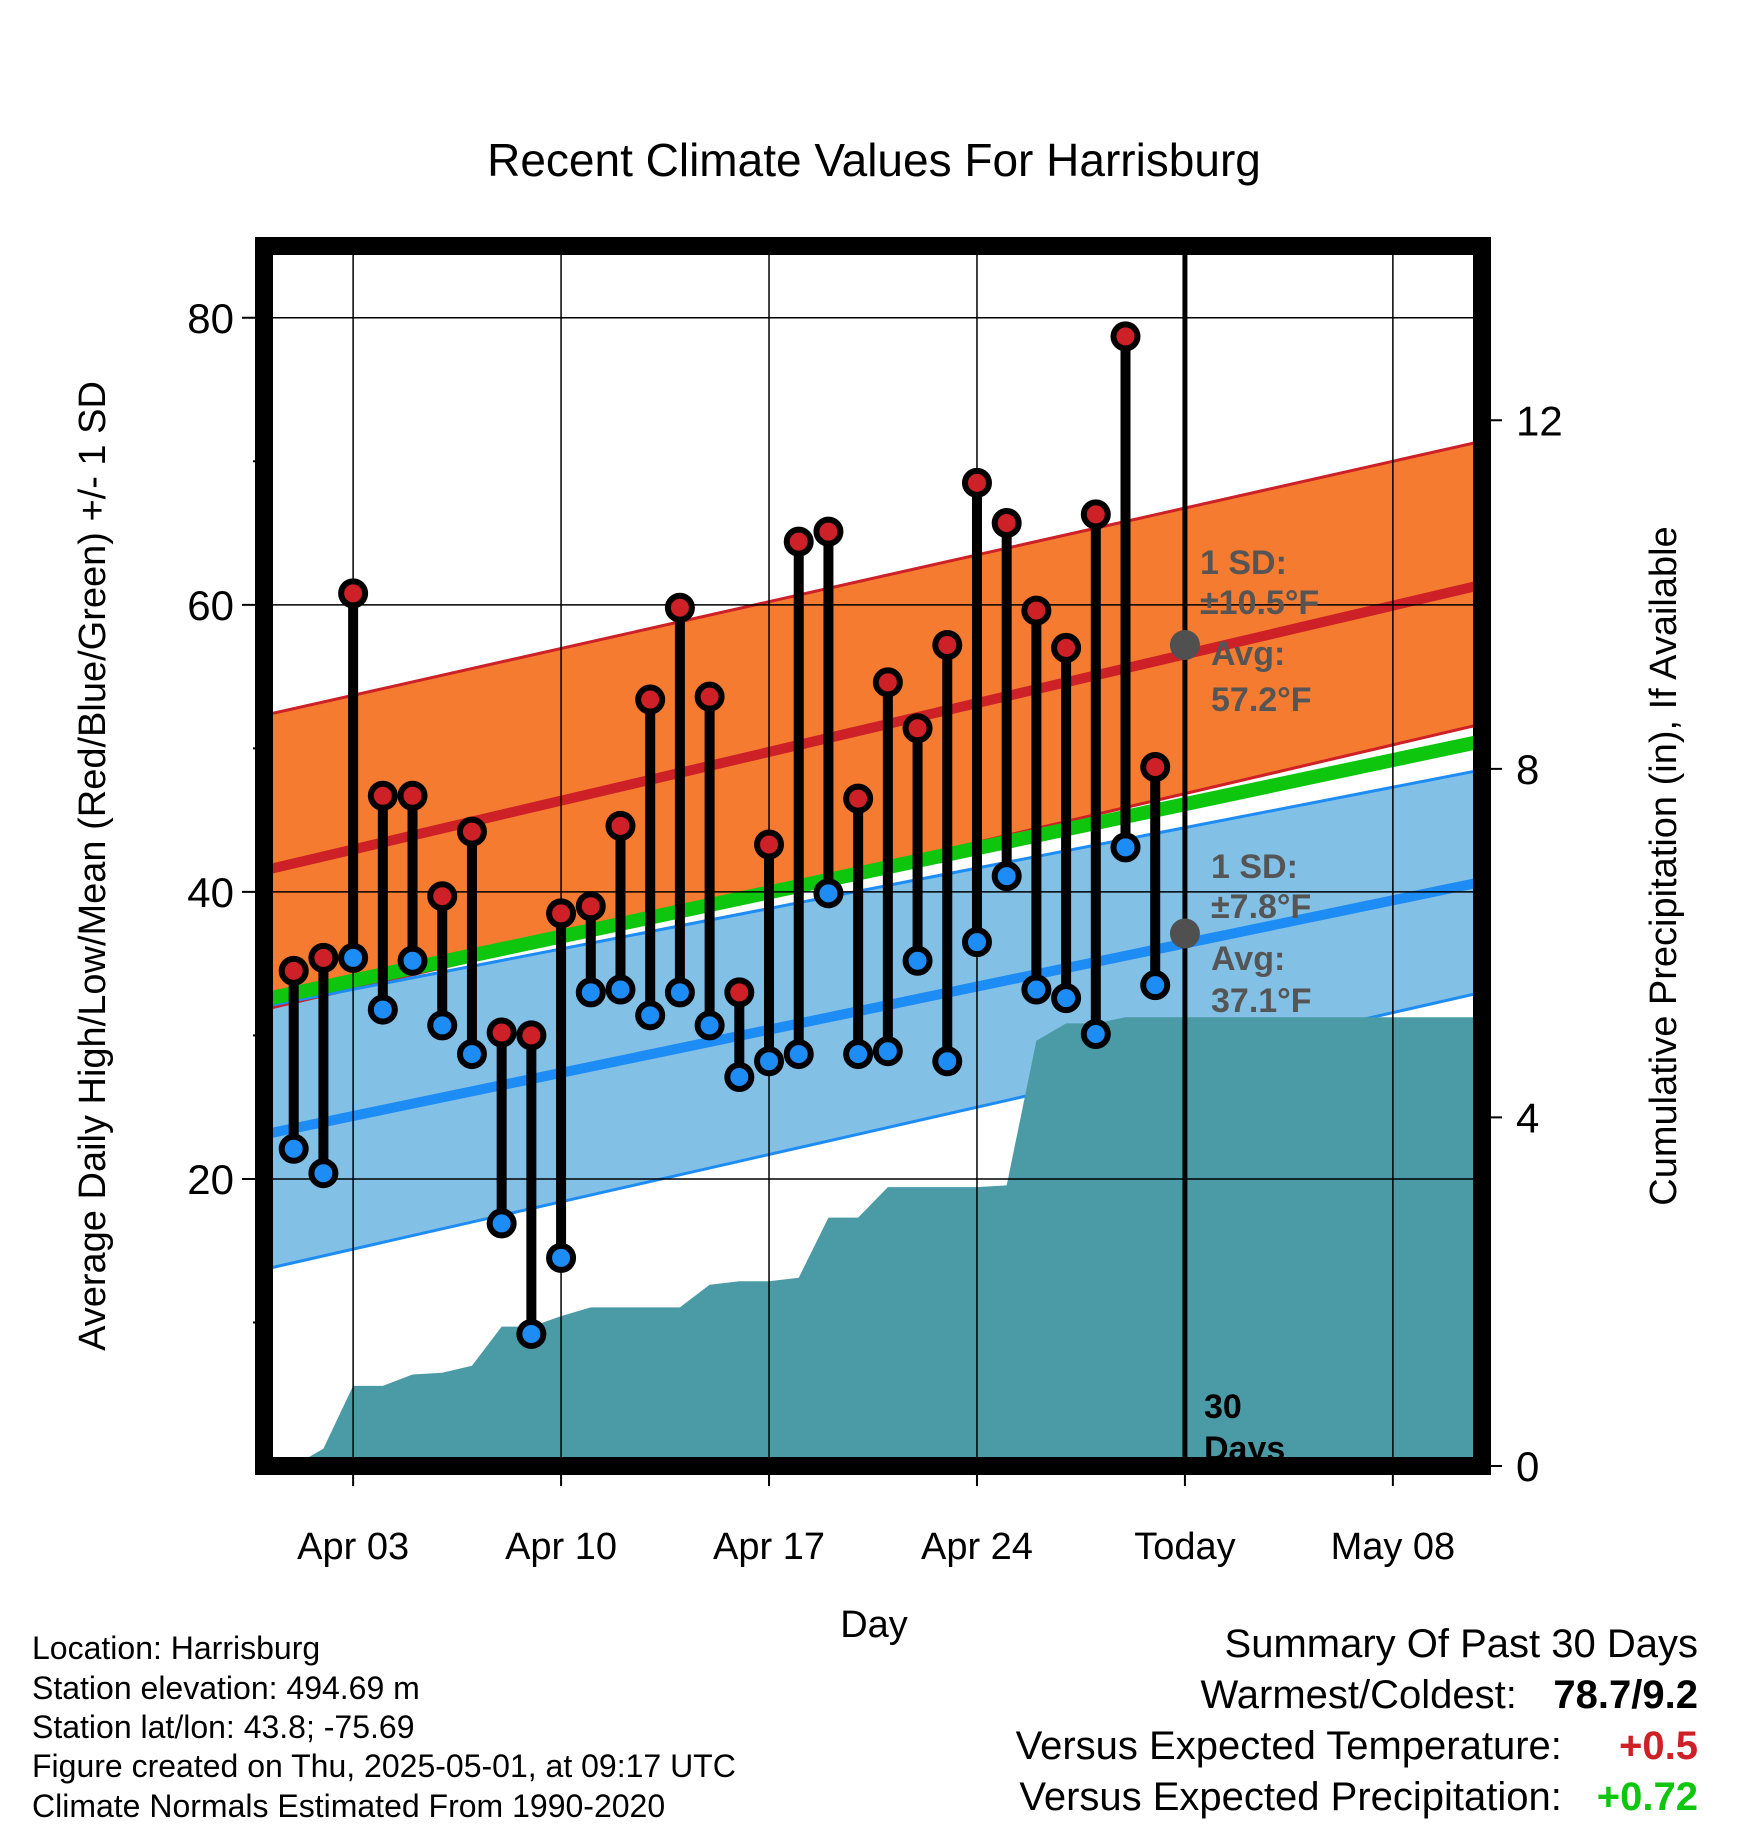 This screenshot has width=1748, height=1828. Describe the element at coordinates (210, 605) in the screenshot. I see `y-tick-label: 60` at that location.